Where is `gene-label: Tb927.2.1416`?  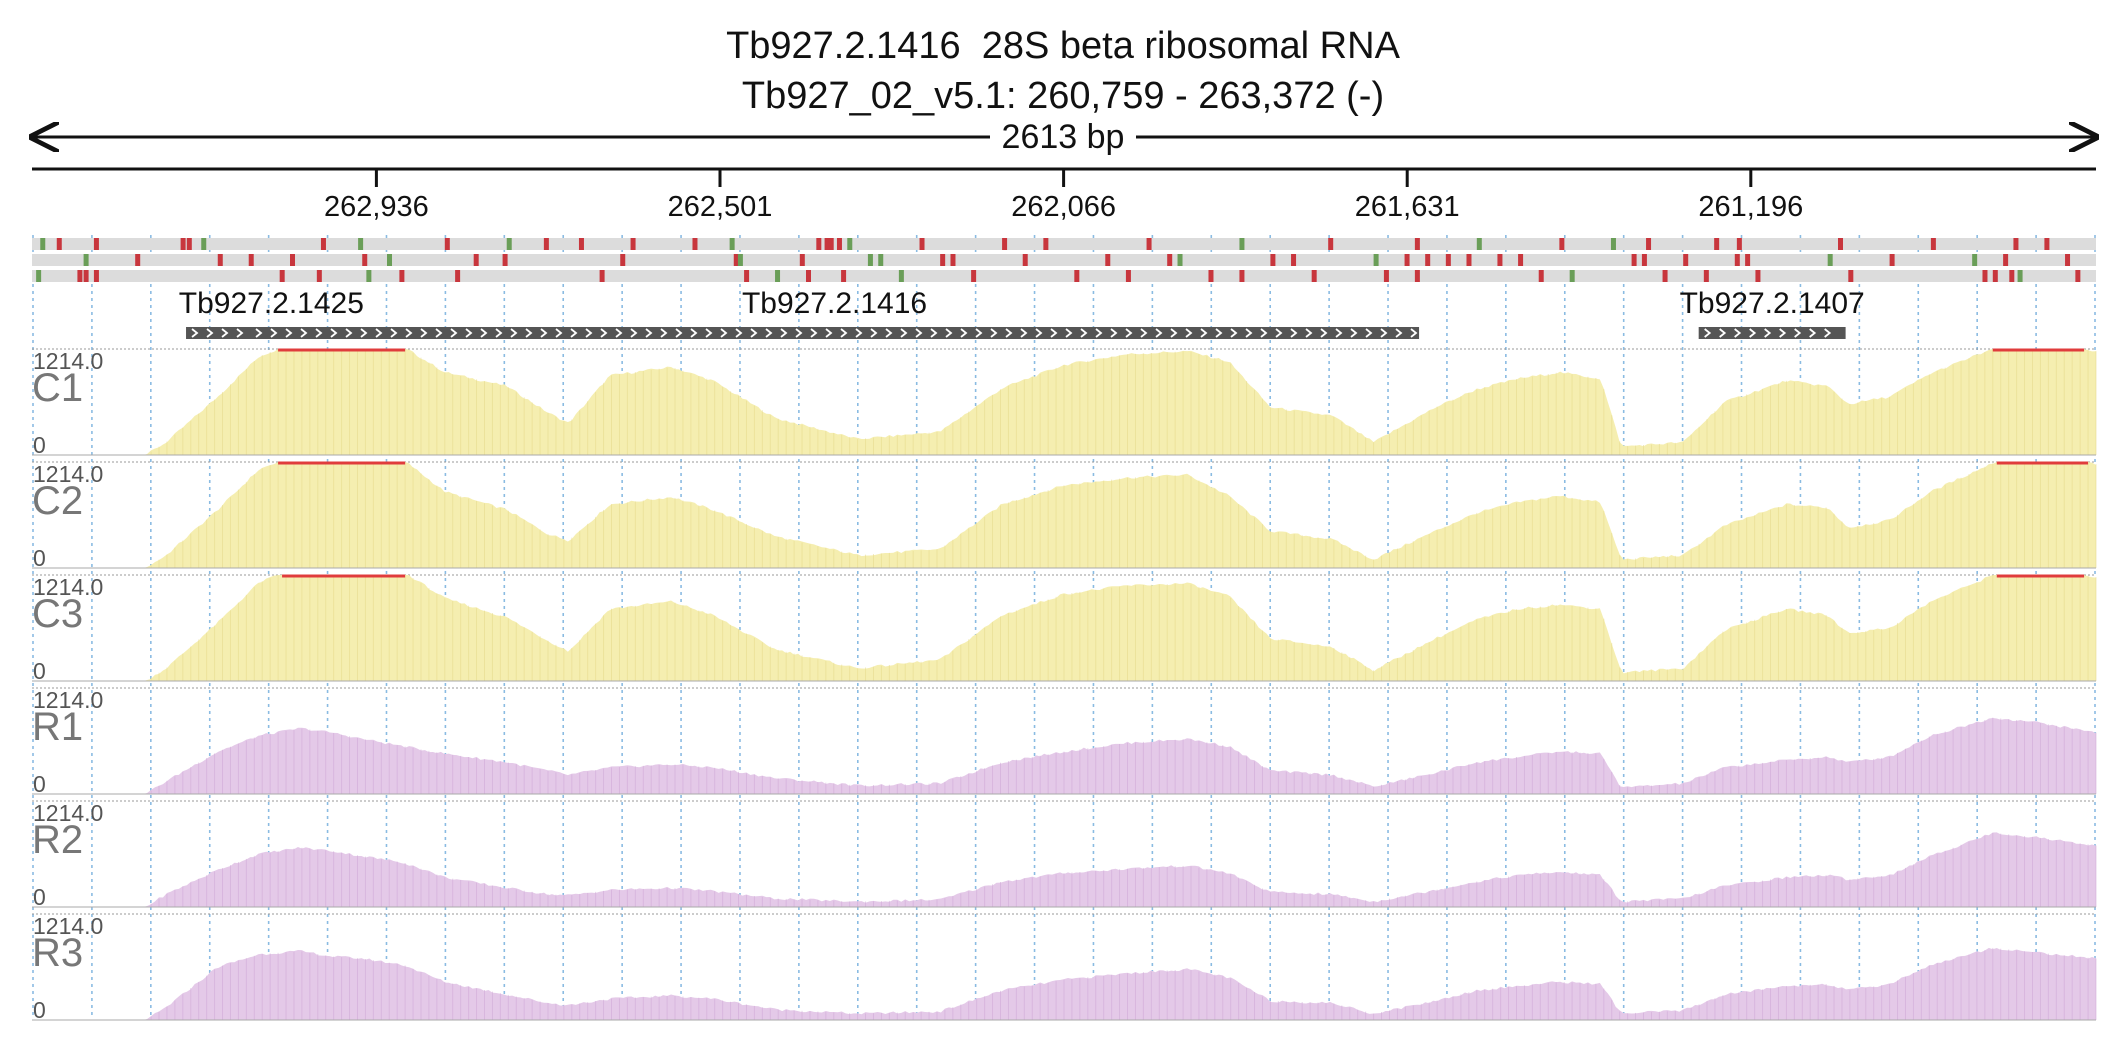
gene-label: Tb927.2.1416 is located at coordinates (834, 303).